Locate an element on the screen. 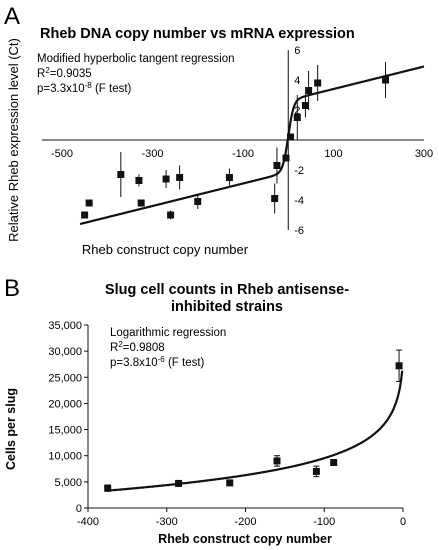 The width and height of the screenshot is (439, 550). panel-a-annot-p-prefix: p=3.3x10 is located at coordinates (61, 89).